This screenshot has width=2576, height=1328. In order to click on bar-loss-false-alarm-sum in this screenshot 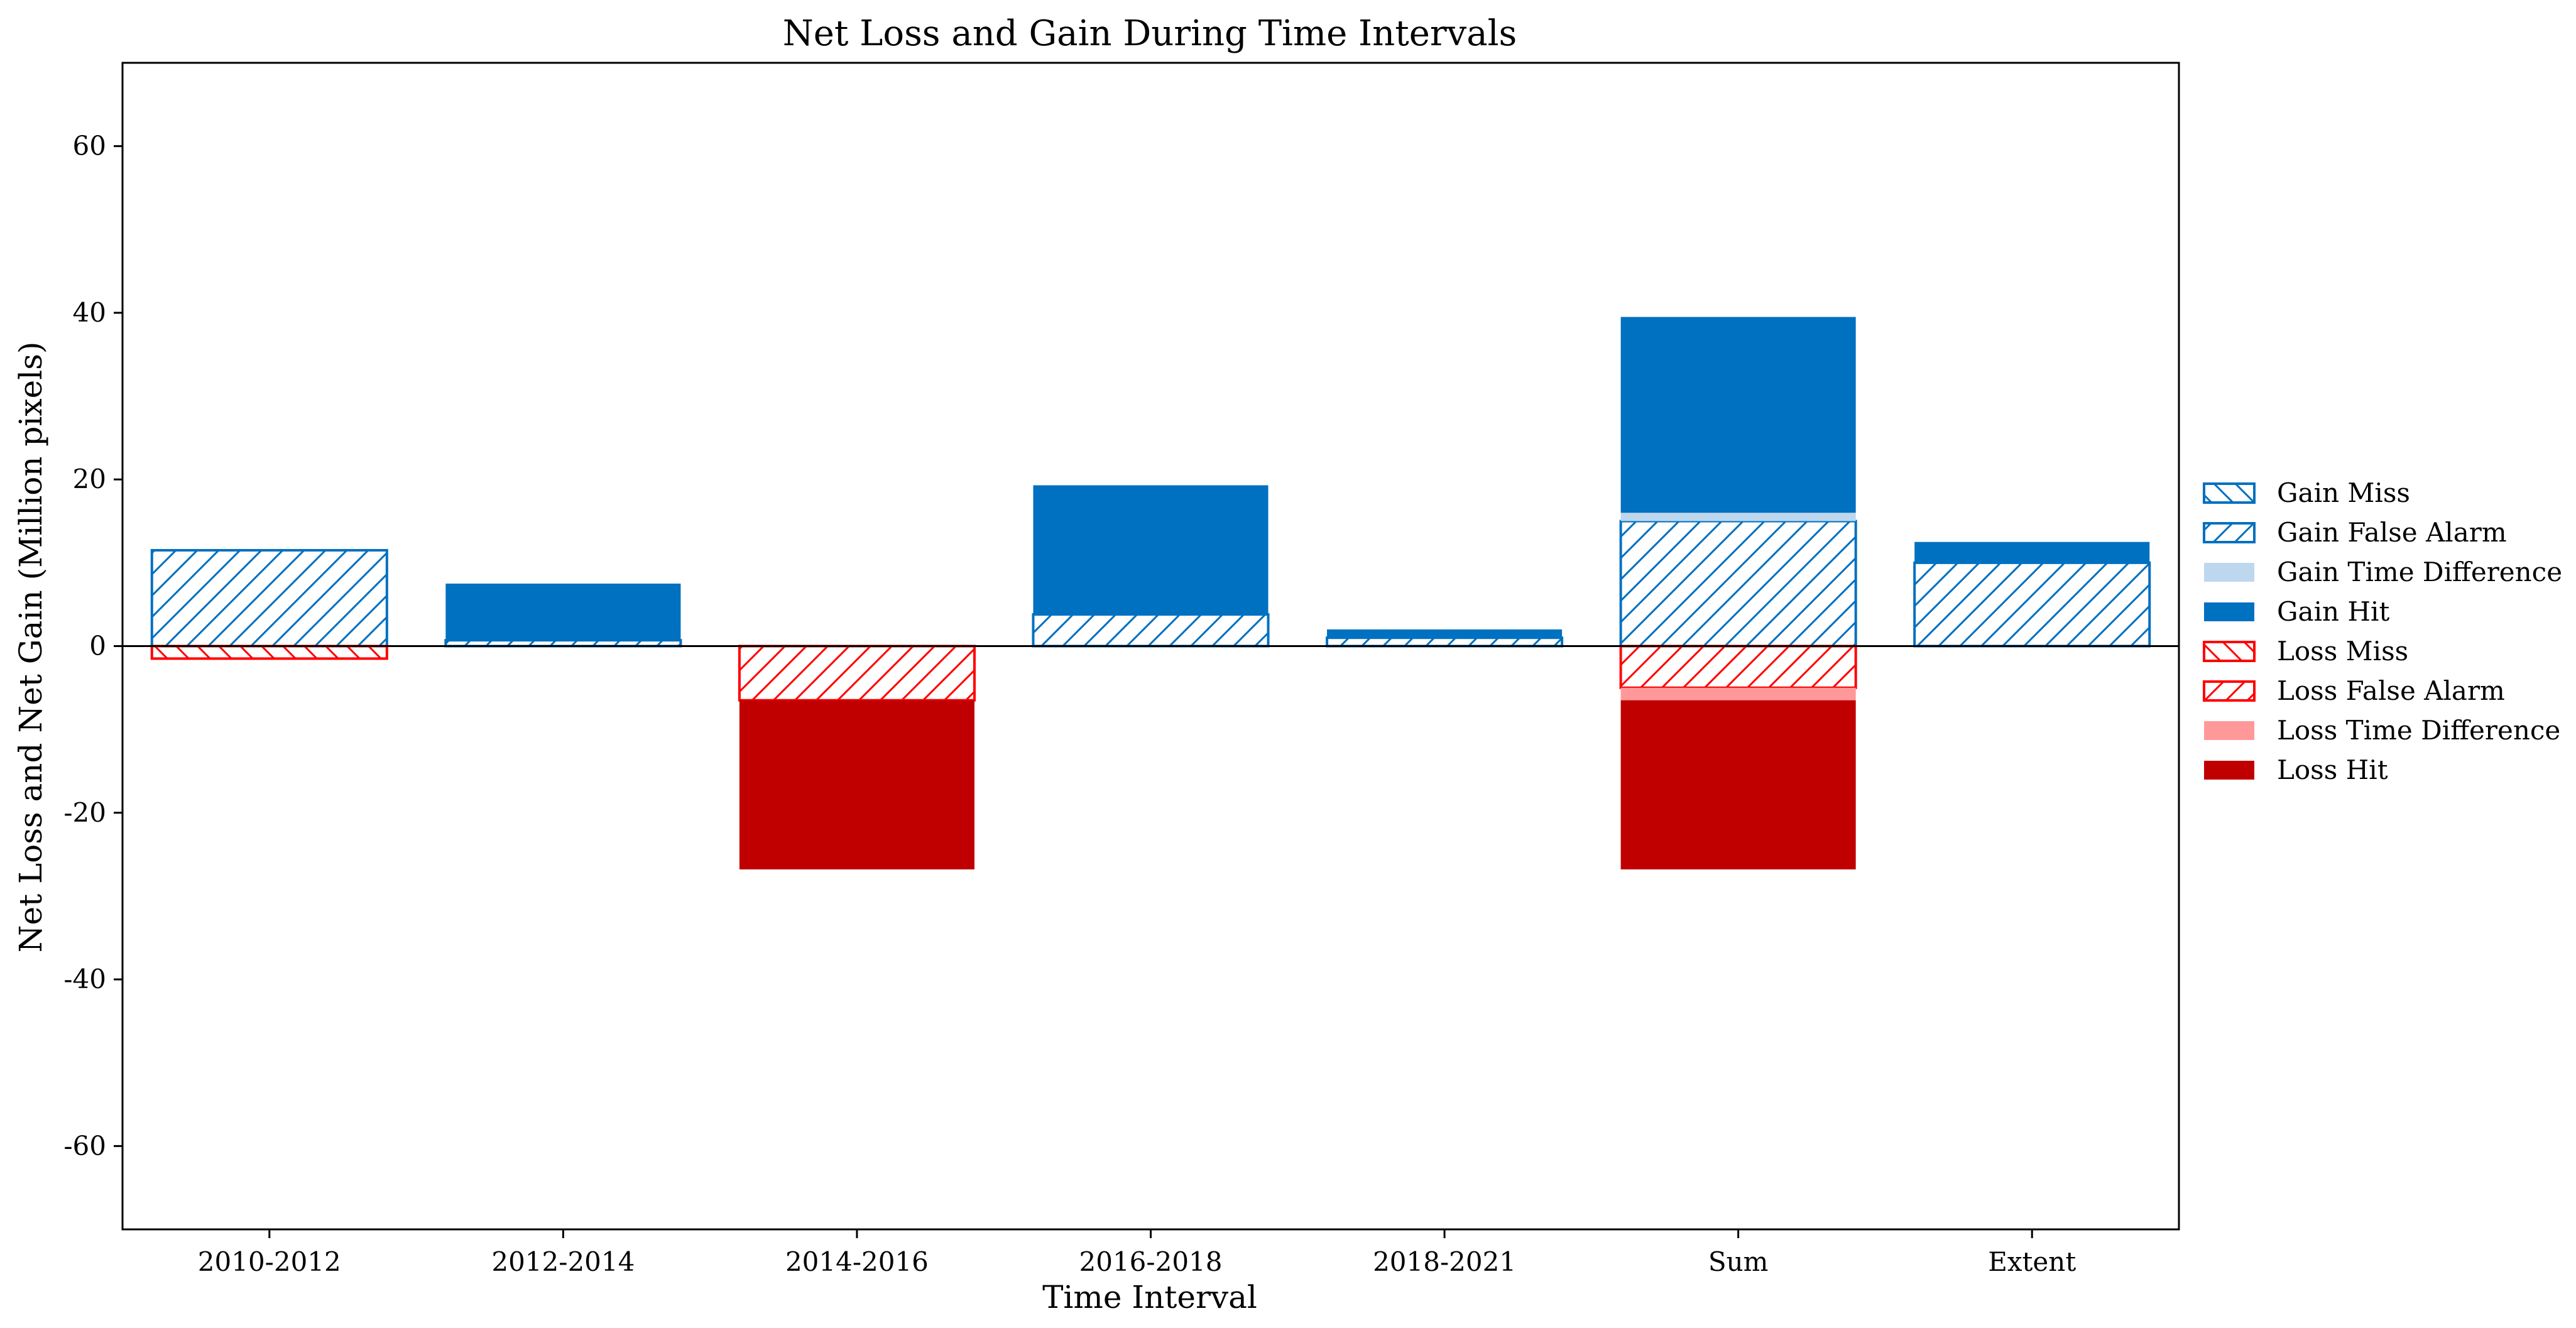, I will do `click(1738, 667)`.